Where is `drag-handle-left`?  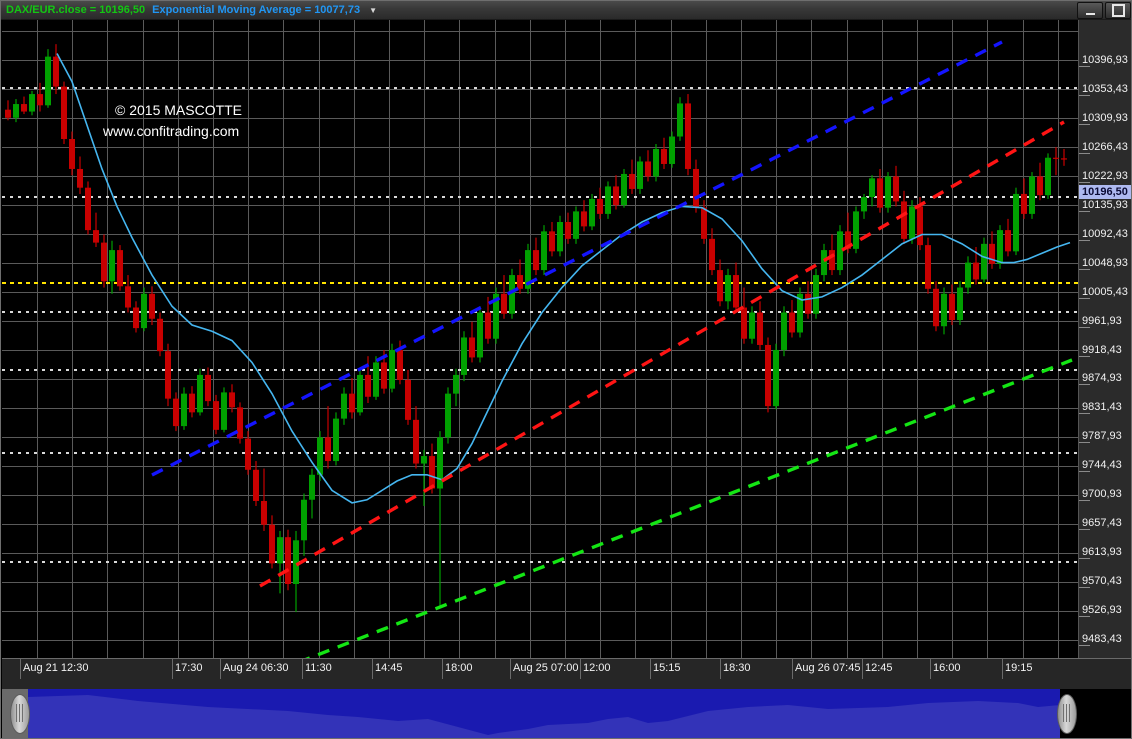 drag-handle-left is located at coordinates (20, 714).